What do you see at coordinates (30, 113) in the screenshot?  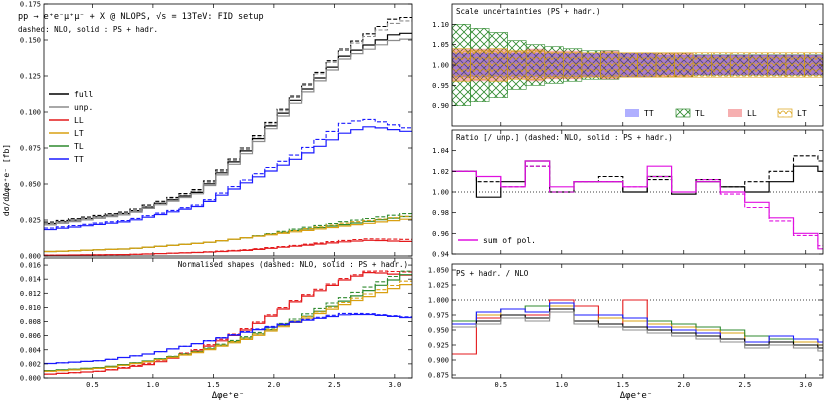 I see `main-y-tick-label: 0.100` at bounding box center [30, 113].